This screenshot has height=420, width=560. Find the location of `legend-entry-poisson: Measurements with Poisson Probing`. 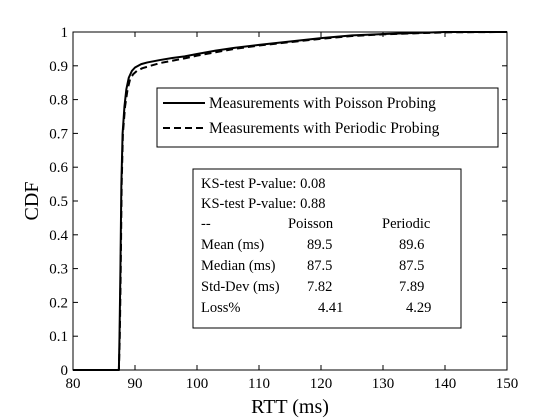

legend-entry-poisson: Measurements with Poisson Probing is located at coordinates (322, 103).